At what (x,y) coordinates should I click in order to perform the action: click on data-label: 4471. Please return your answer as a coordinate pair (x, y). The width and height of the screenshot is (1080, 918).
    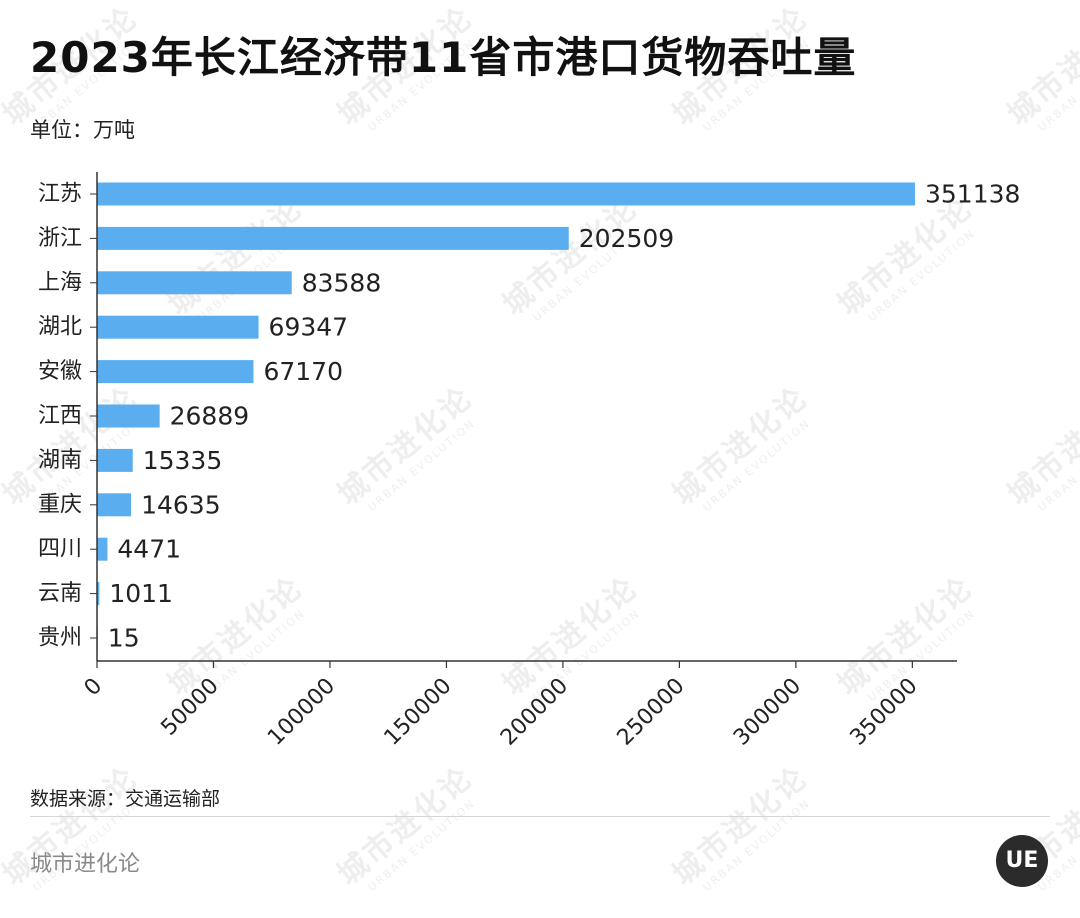
    Looking at the image, I should click on (149, 549).